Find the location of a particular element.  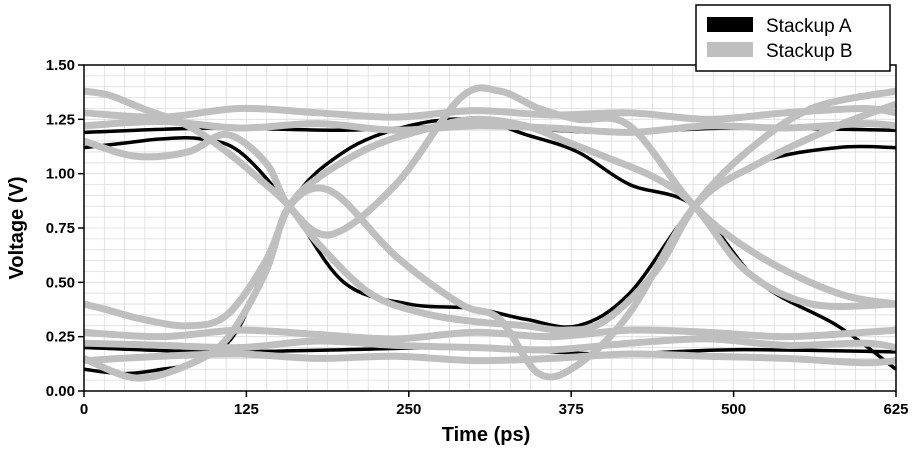

legend-swatch-stackup-b is located at coordinates (730, 49).